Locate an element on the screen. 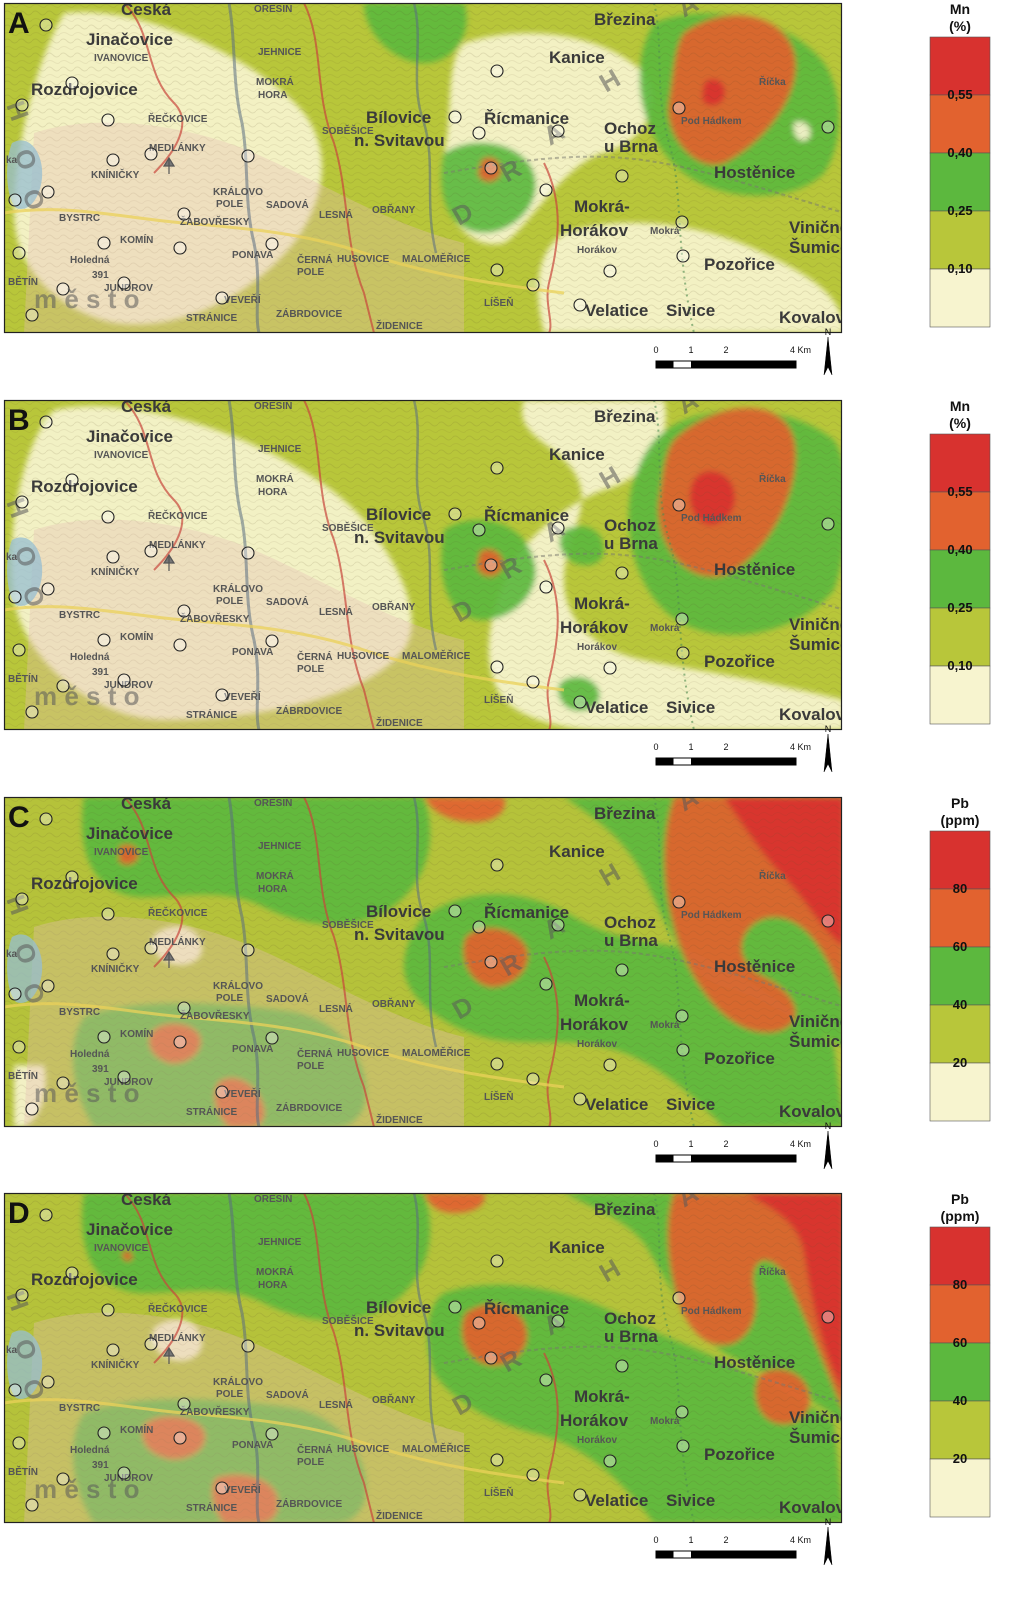 This screenshot has width=1024, height=1622. place-lisen: LÍŠEŇ is located at coordinates (498, 1096).